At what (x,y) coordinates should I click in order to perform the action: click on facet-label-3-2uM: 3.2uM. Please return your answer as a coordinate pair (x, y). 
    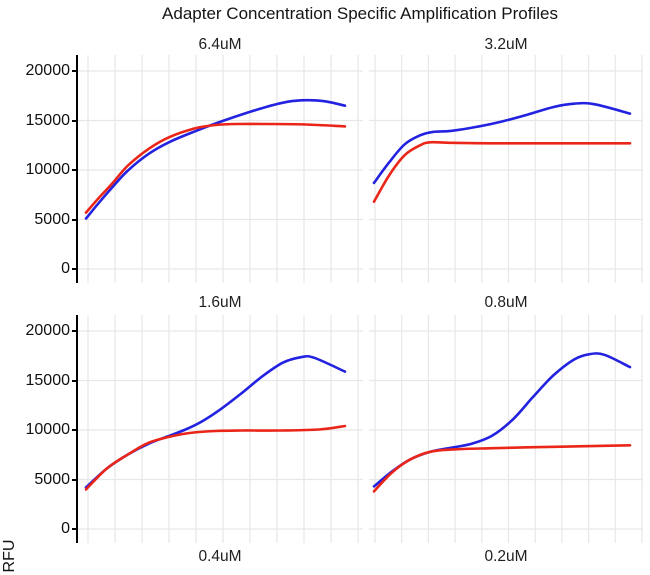
    Looking at the image, I should click on (506, 44).